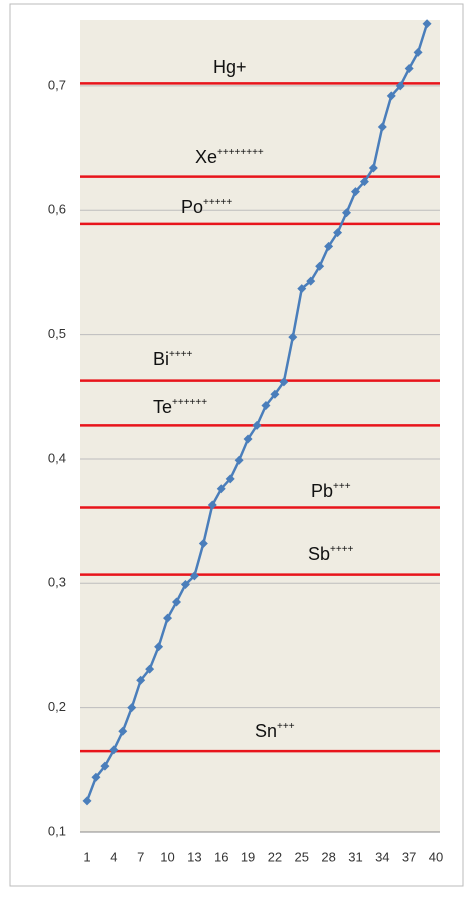 This screenshot has width=473, height=900. I want to click on x-tick-label: 7, so click(140, 856).